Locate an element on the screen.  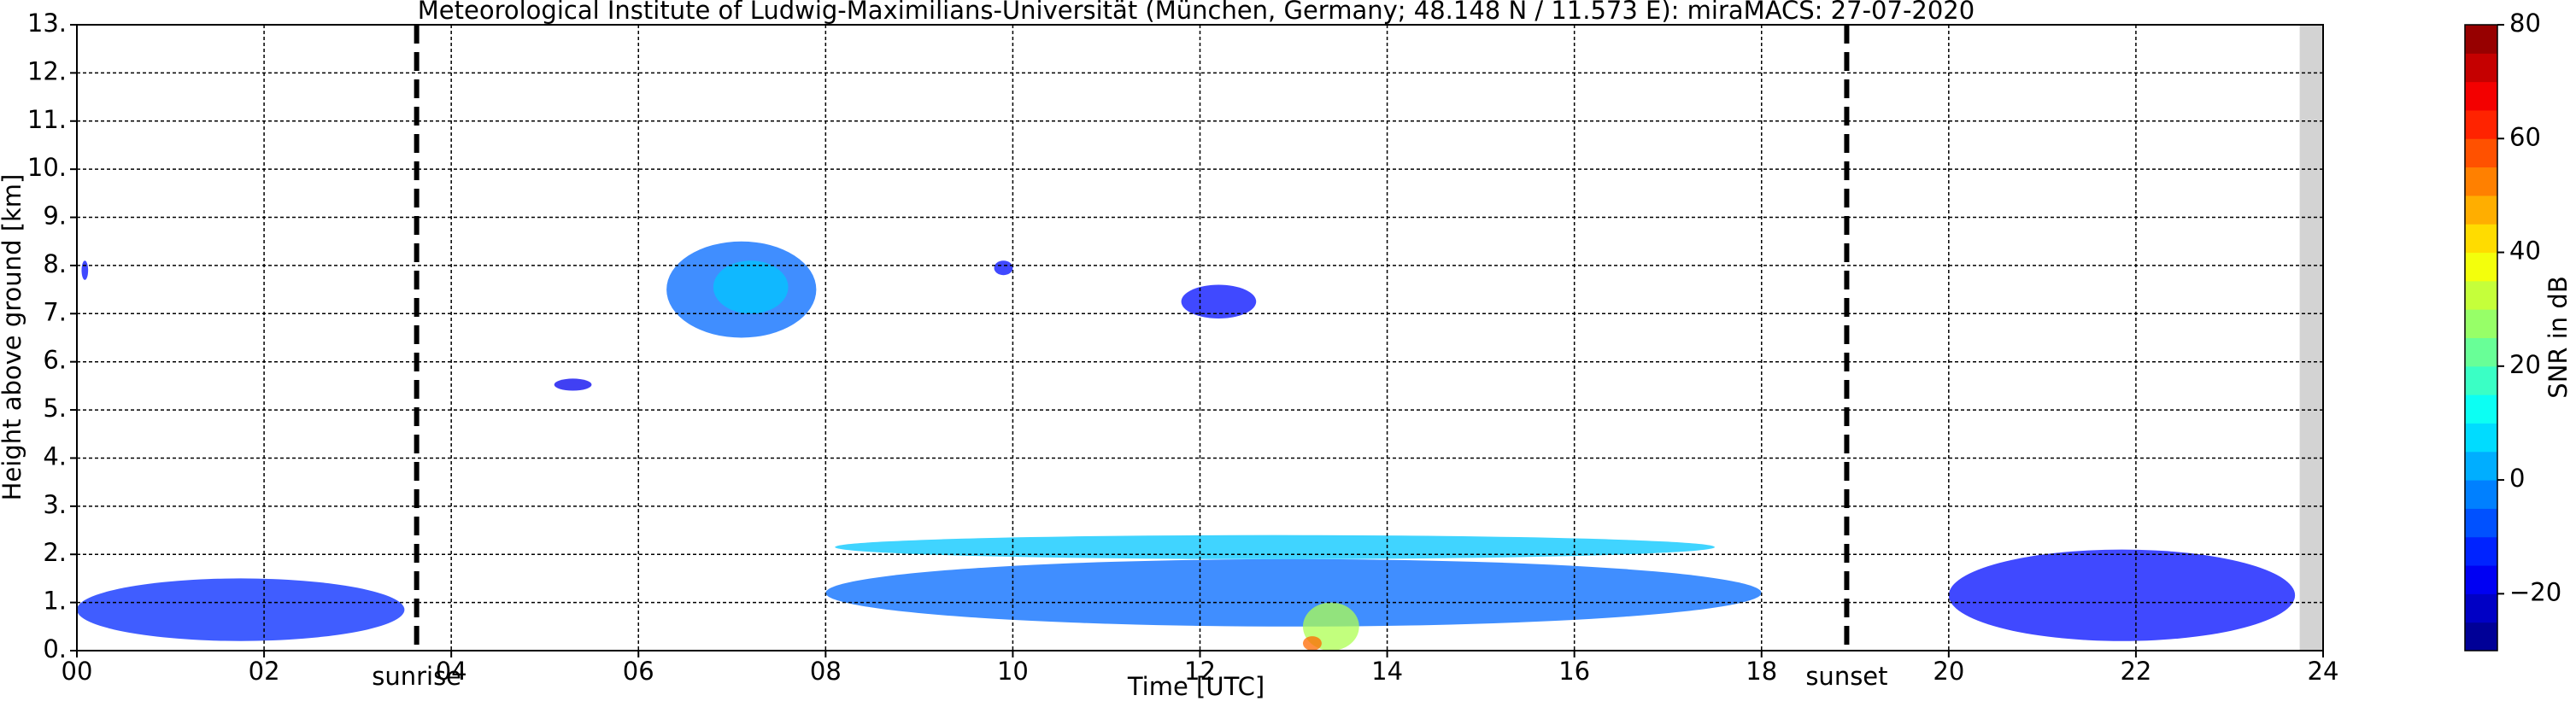
y-axis-label: Height above ground [km] is located at coordinates (13, 337).